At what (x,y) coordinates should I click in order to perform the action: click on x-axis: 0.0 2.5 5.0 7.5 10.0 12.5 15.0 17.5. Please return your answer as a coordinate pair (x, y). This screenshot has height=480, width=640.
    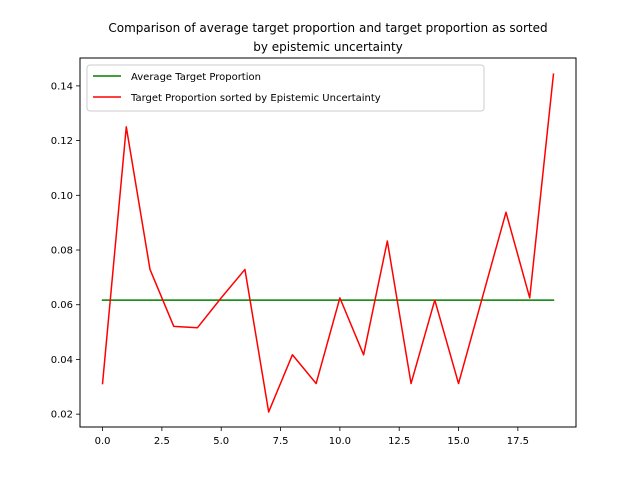
    Looking at the image, I should click on (312, 437).